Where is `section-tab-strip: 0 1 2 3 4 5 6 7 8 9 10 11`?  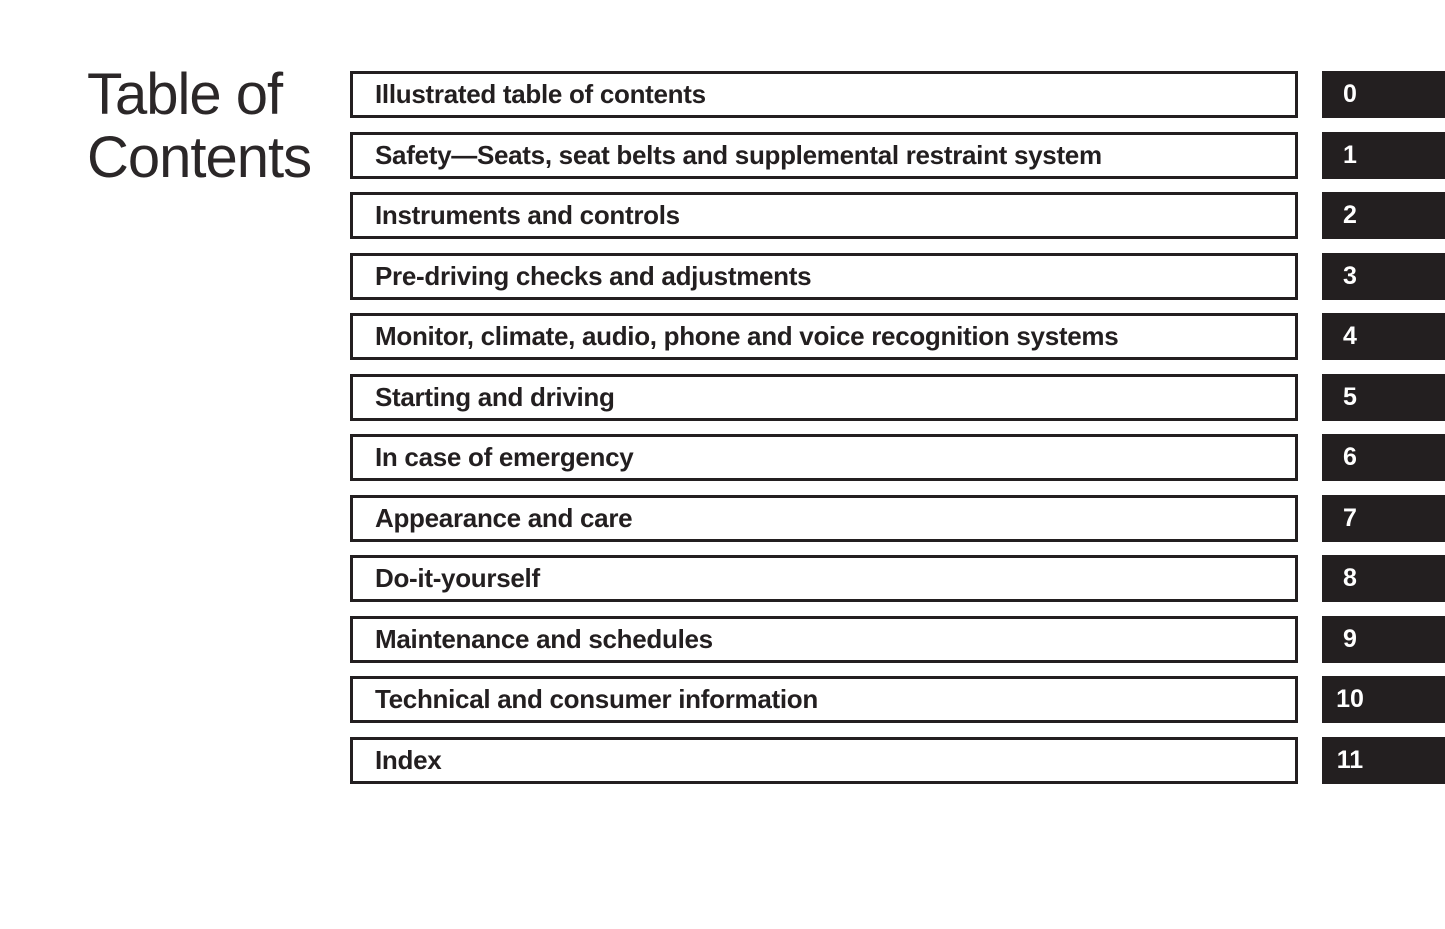 section-tab-strip: 0 1 2 3 4 5 6 7 8 9 10 11 is located at coordinates (1383, 434).